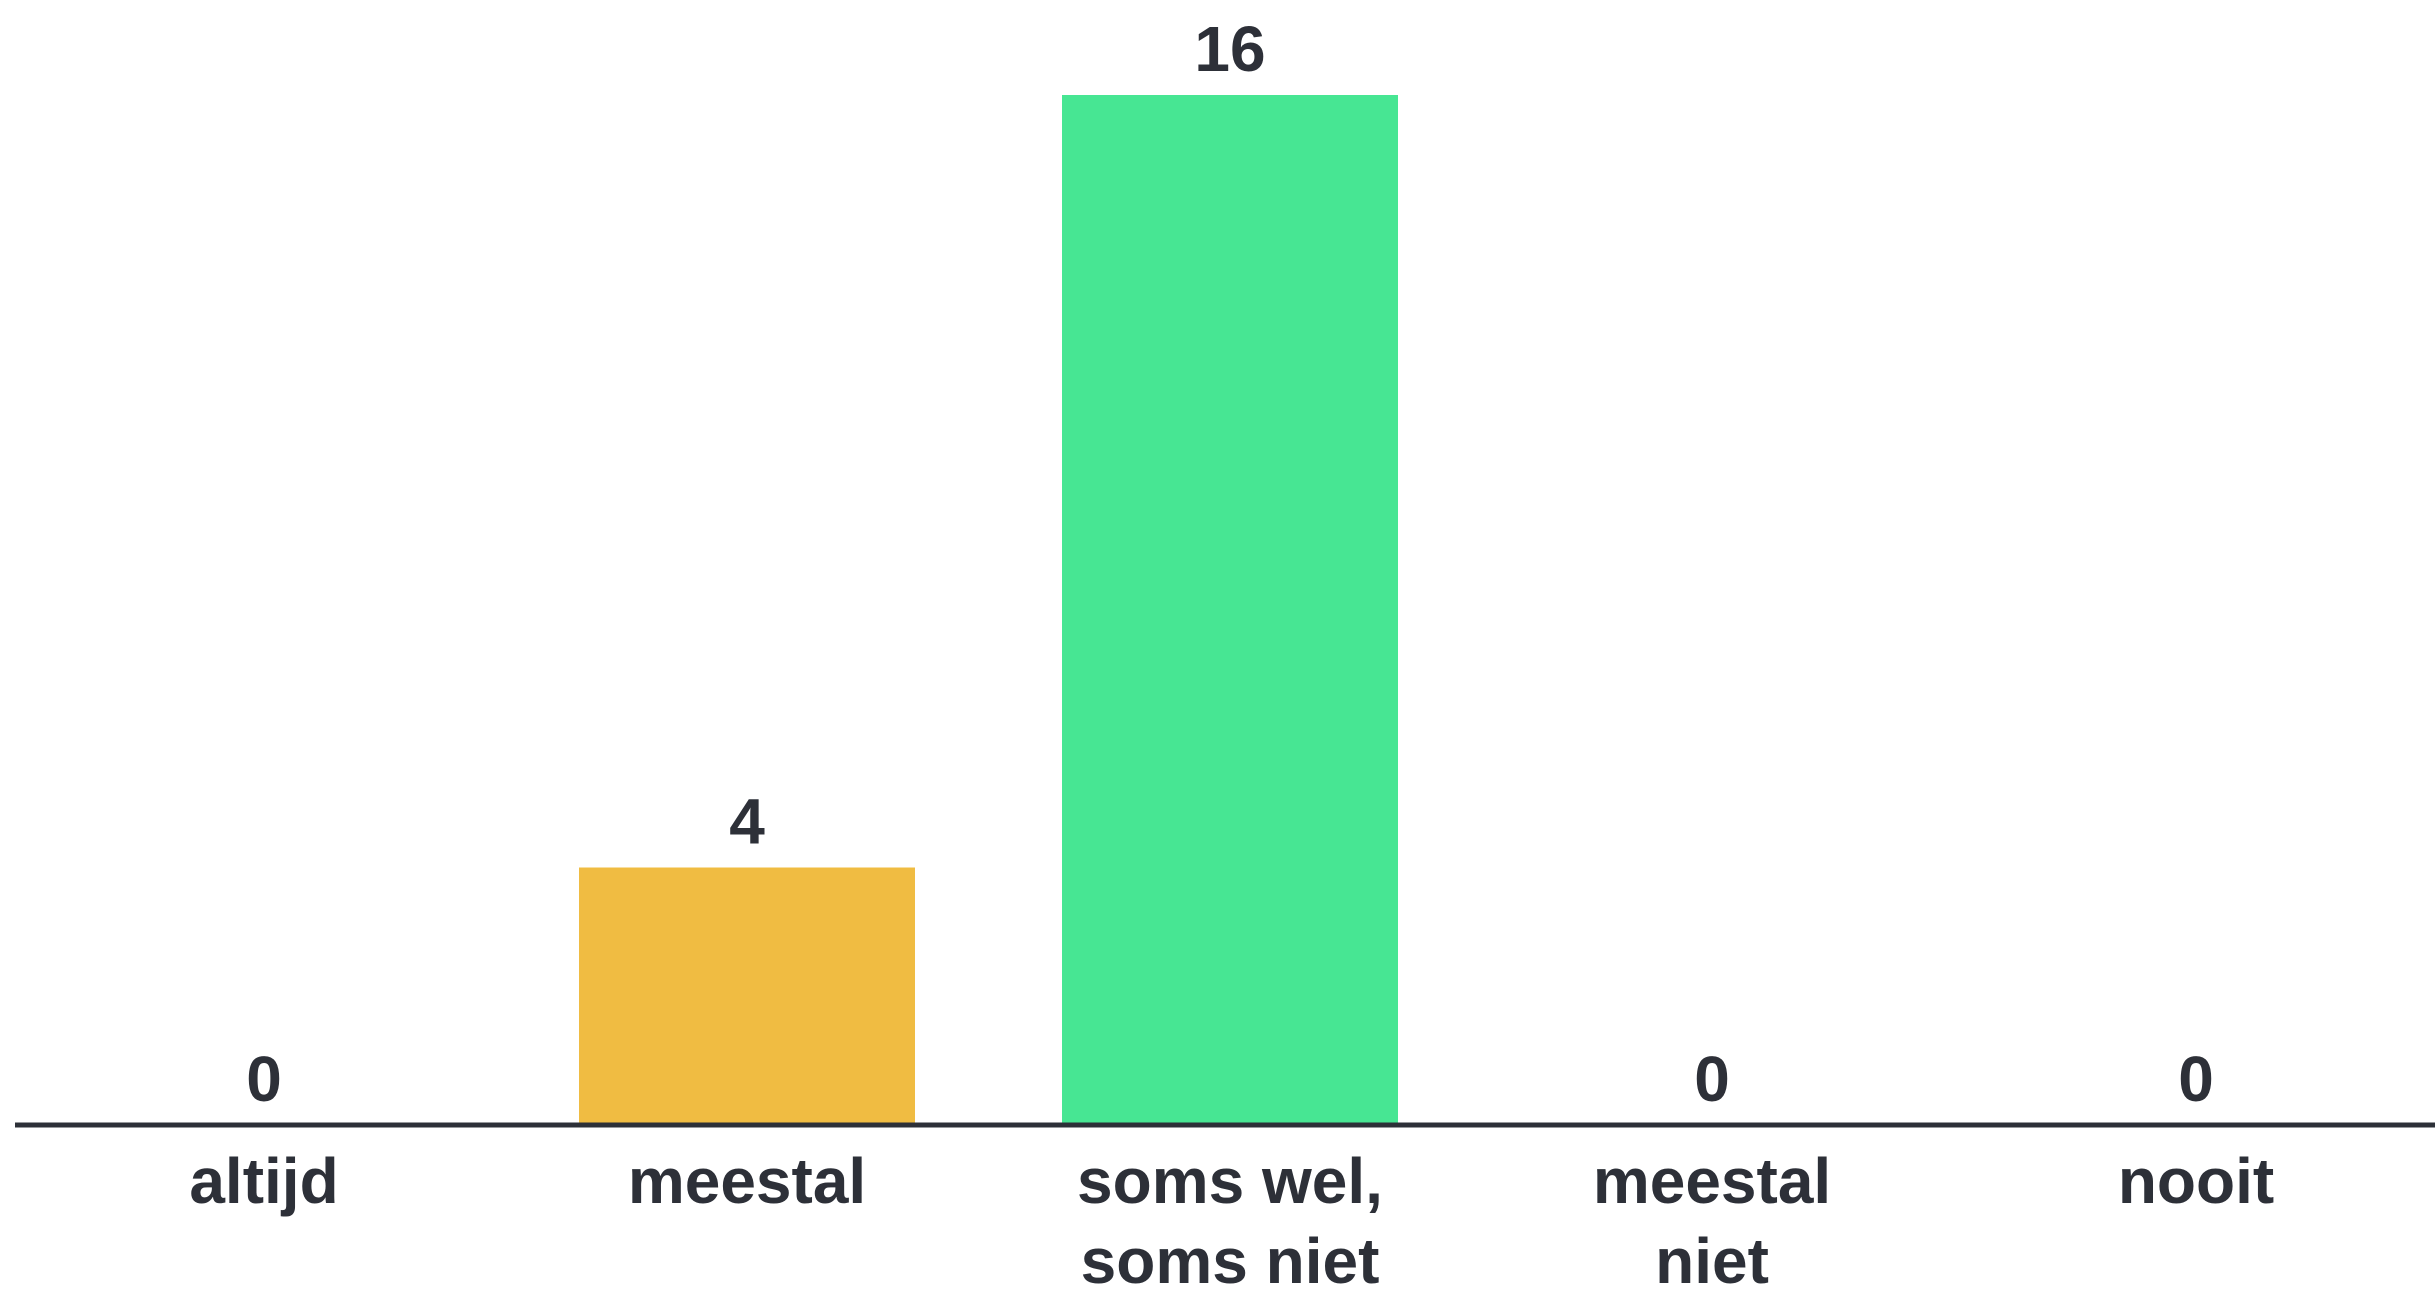 This screenshot has width=2435, height=1297. Describe the element at coordinates (1712, 1261) in the screenshot. I see `category-label: niet` at that location.